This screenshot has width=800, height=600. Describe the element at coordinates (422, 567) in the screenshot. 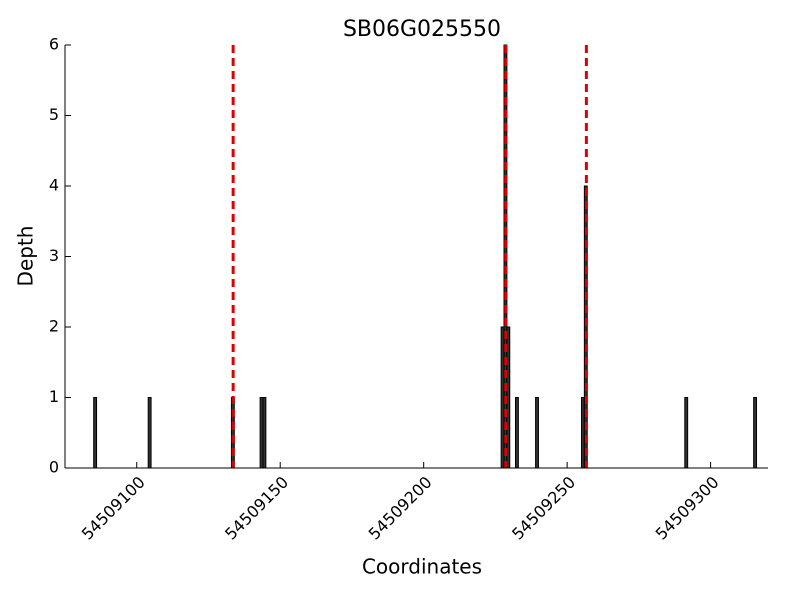

I see `x-axis-label: Coordinates` at that location.